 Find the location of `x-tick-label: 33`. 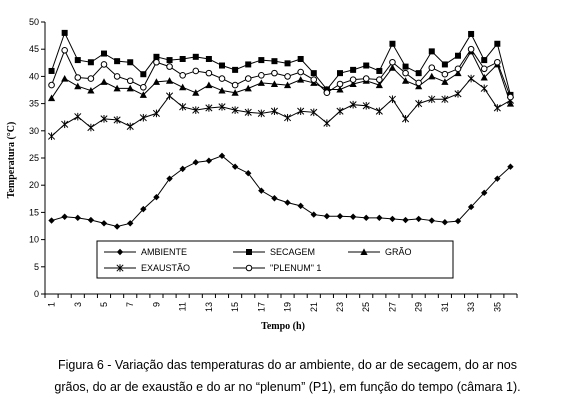

x-tick-label: 33 is located at coordinates (471, 307).